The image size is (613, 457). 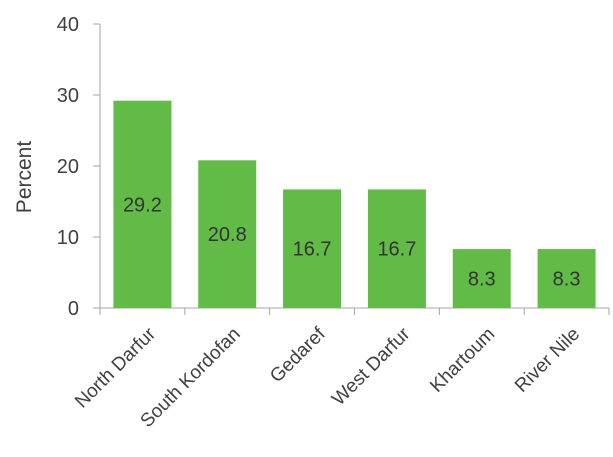 I want to click on y-tick-label: 40, so click(x=68, y=25).